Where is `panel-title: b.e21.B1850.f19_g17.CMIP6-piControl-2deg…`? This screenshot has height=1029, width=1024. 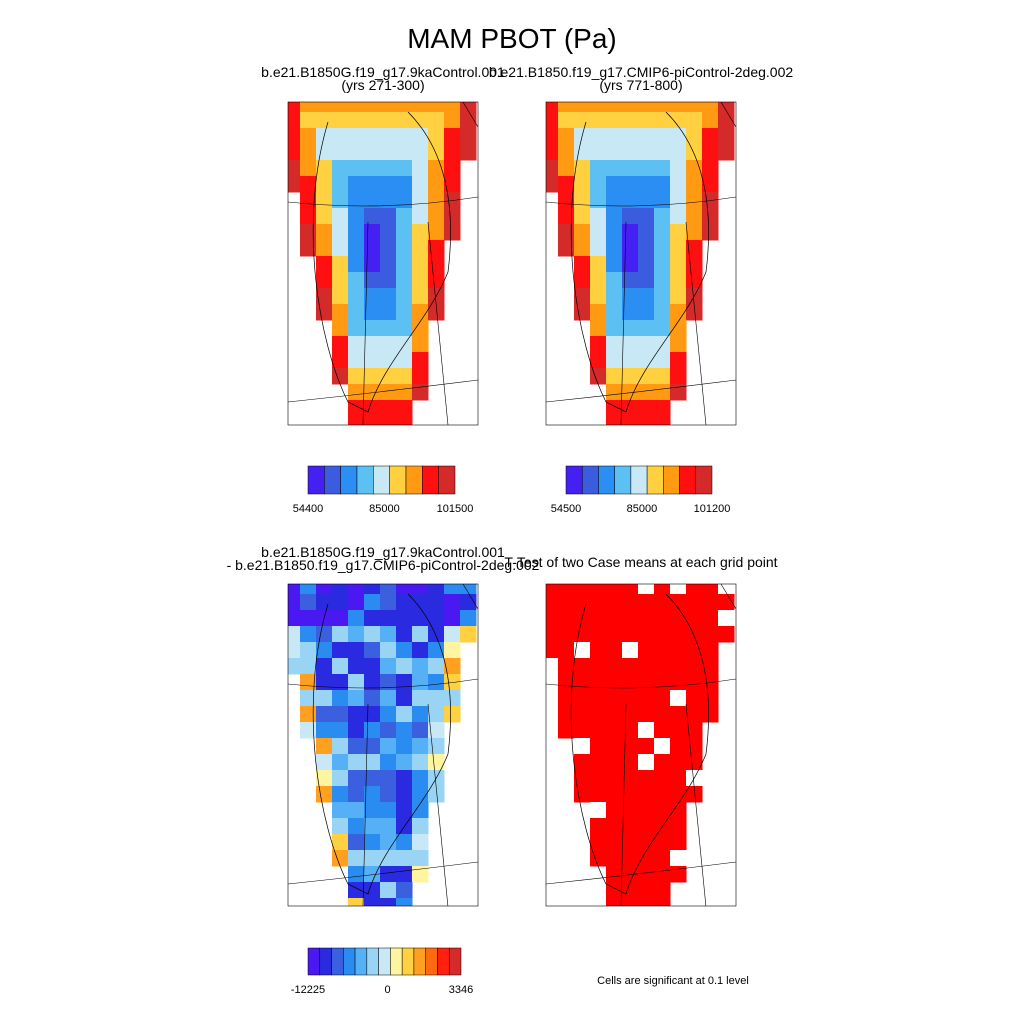 panel-title: b.e21.B1850.f19_g17.CMIP6-piControl-2deg… is located at coordinates (641, 72).